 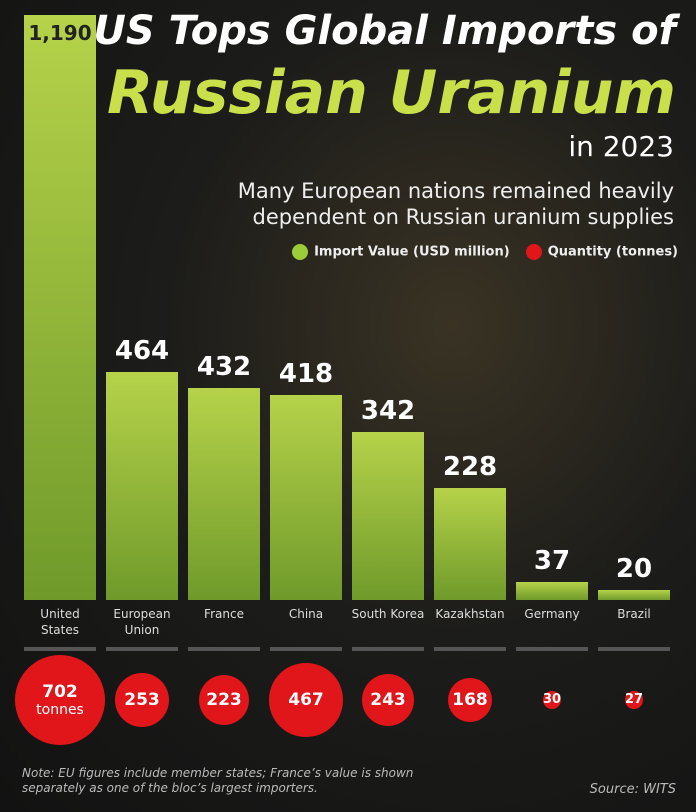 I want to click on quantity-bubble: 467, so click(x=306, y=700).